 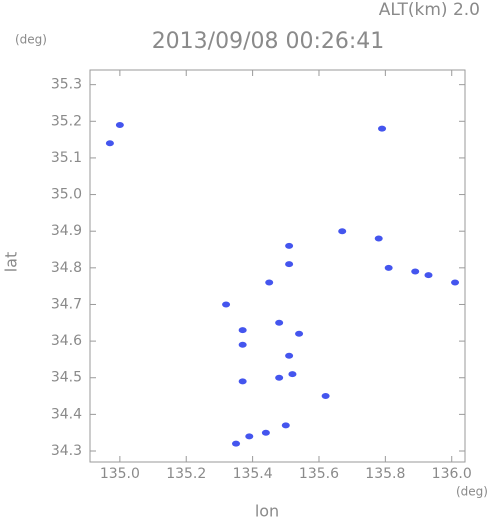 I want to click on y-tick-label: 34.7, so click(x=66, y=304).